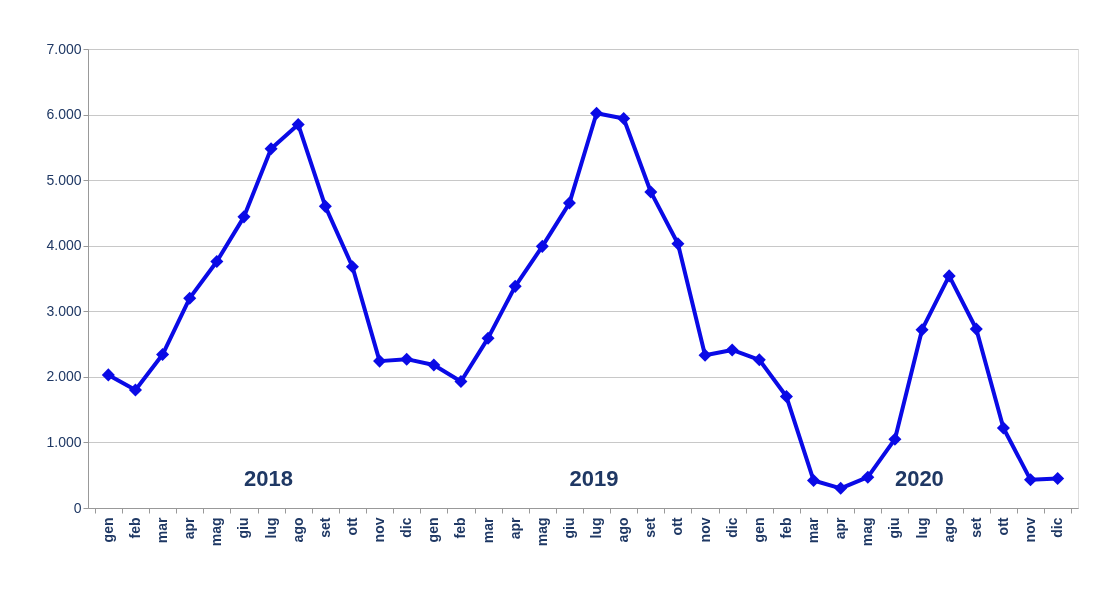 The image size is (1097, 599). What do you see at coordinates (919, 478) in the screenshot?
I see `annotation: 2020` at bounding box center [919, 478].